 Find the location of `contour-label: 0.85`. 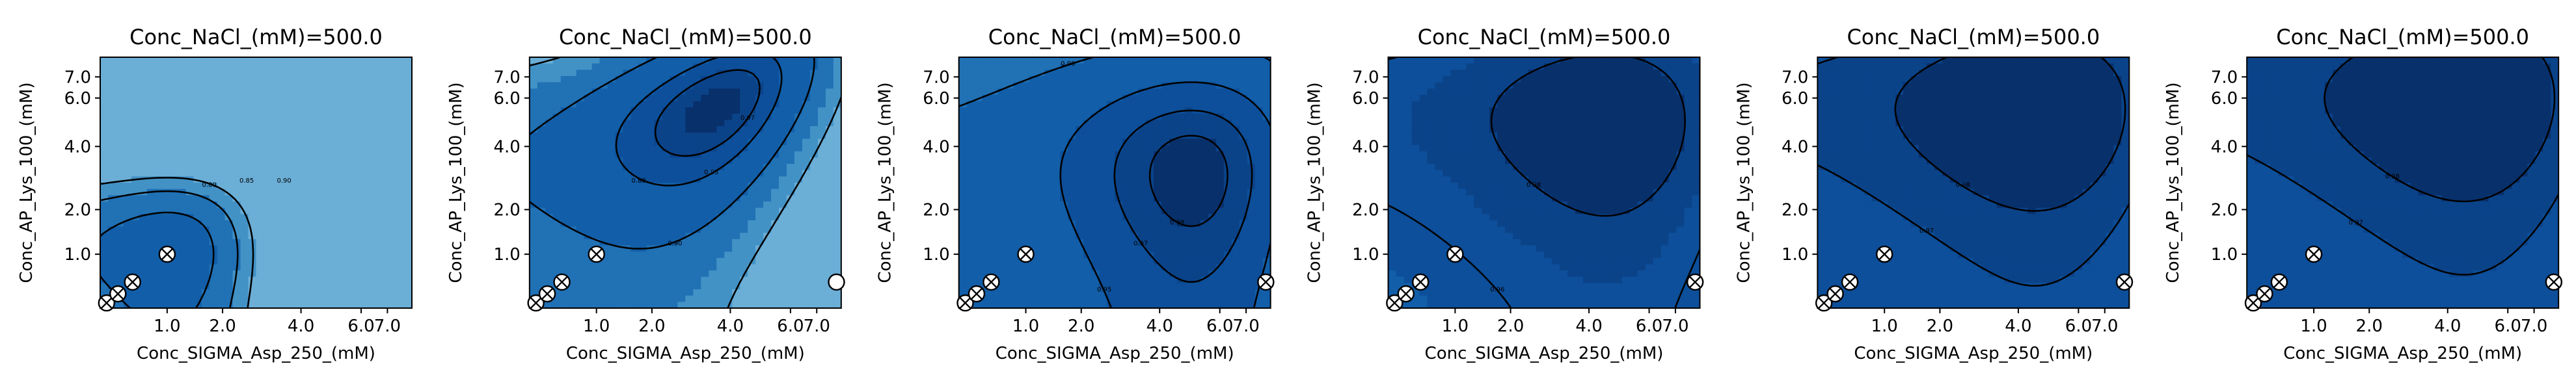

contour-label: 0.85 is located at coordinates (246, 181).